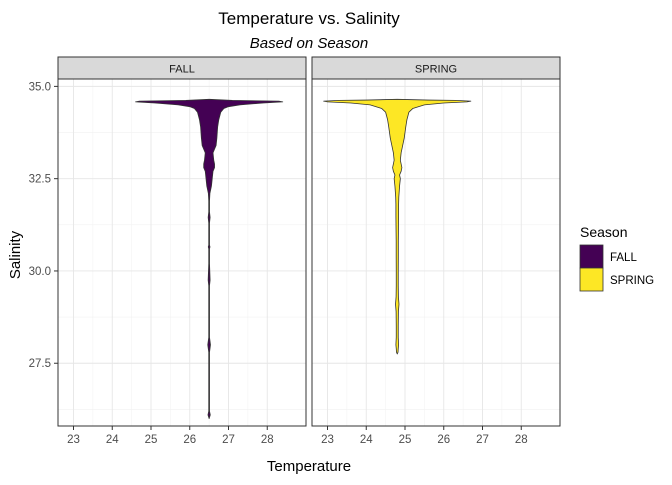 The width and height of the screenshot is (672, 485). I want to click on violin-spring, so click(397, 226).